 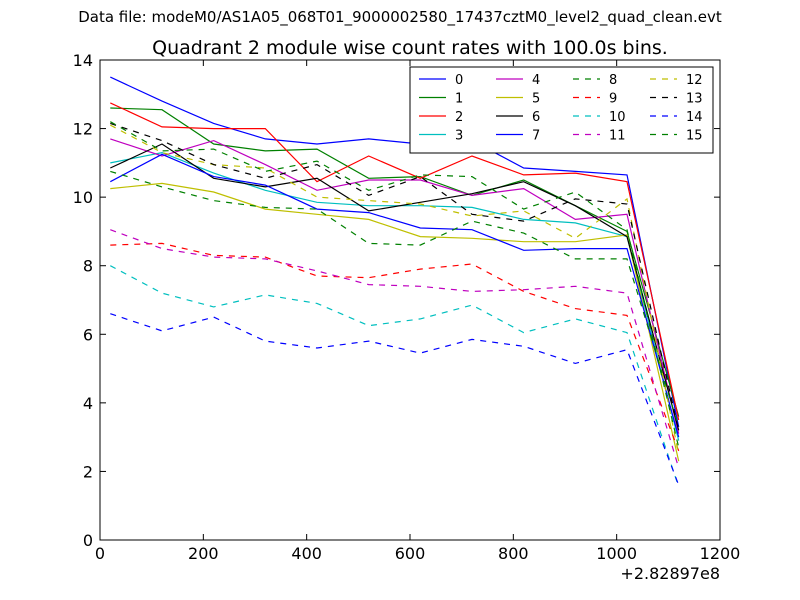 I want to click on legend-label-2: 2, so click(x=459, y=117).